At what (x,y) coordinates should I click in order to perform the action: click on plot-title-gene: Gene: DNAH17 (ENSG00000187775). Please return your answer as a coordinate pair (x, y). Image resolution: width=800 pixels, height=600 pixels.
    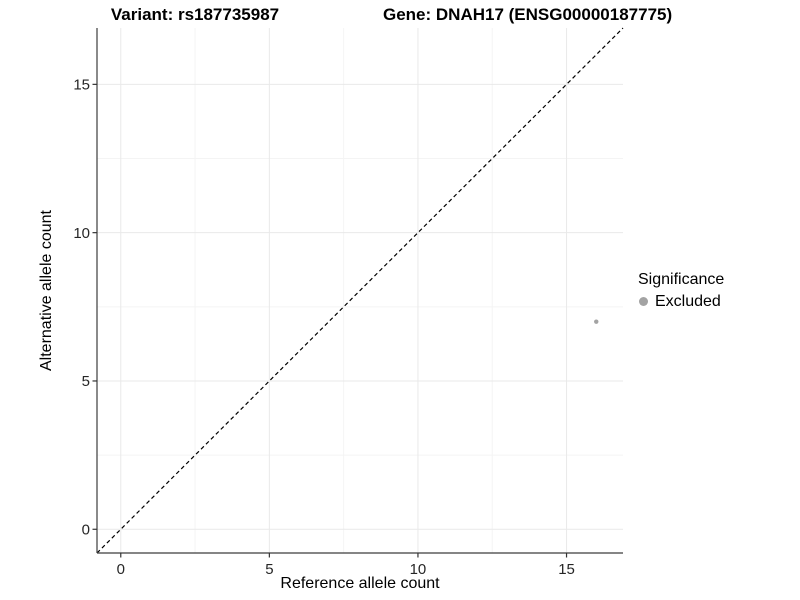
    Looking at the image, I should click on (528, 14).